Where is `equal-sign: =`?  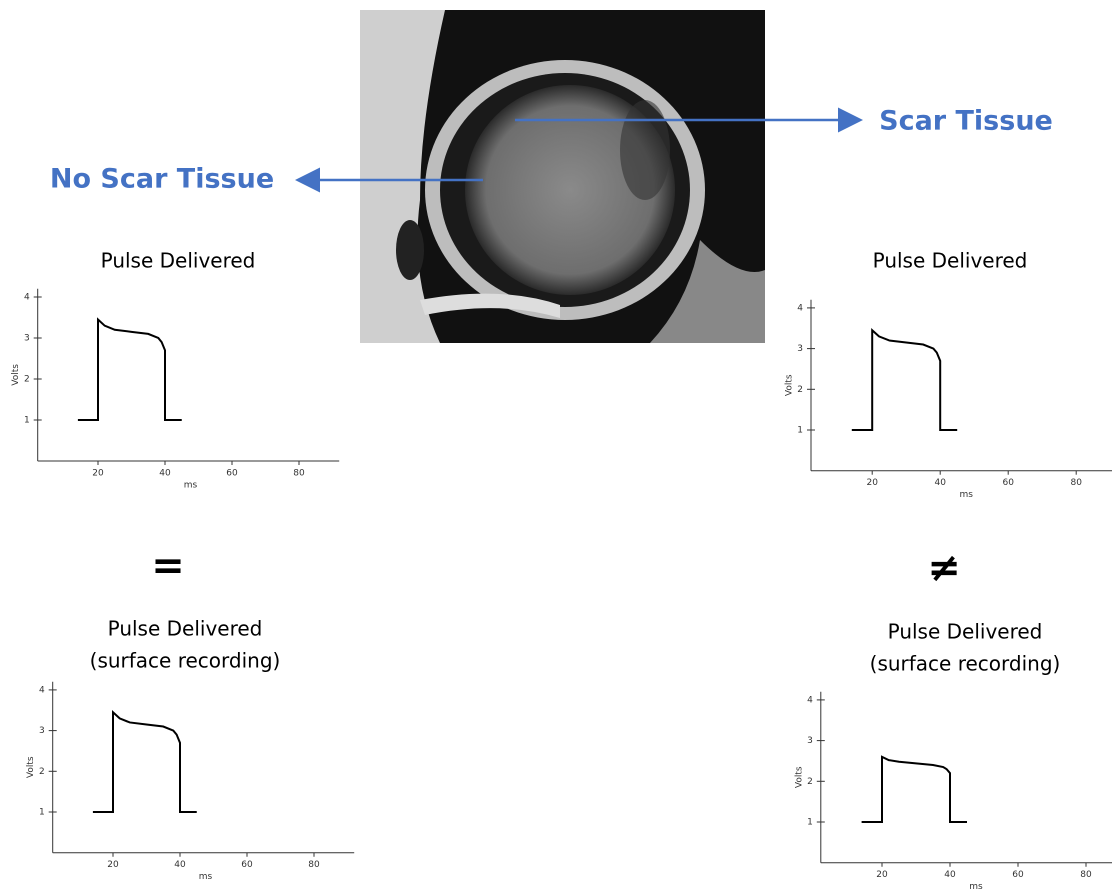
equal-sign: = is located at coordinates (168, 566).